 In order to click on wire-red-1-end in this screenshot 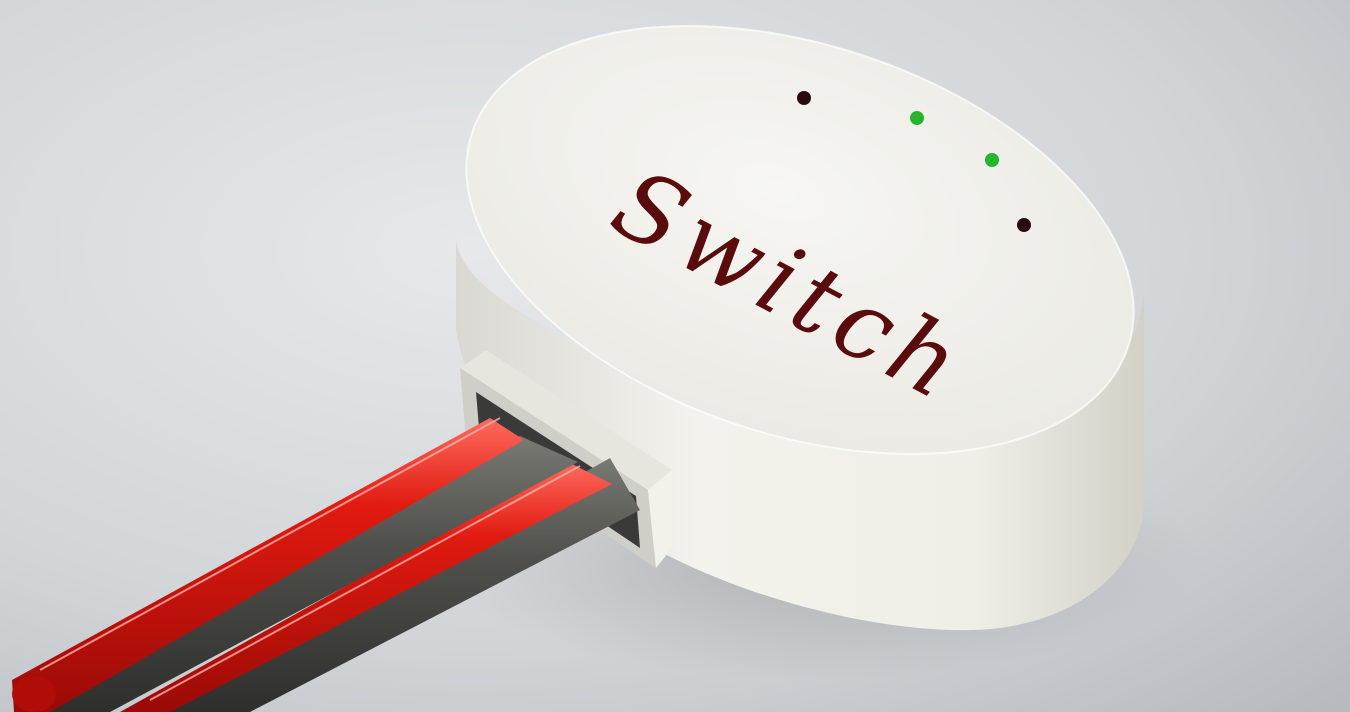, I will do `click(34, 694)`.